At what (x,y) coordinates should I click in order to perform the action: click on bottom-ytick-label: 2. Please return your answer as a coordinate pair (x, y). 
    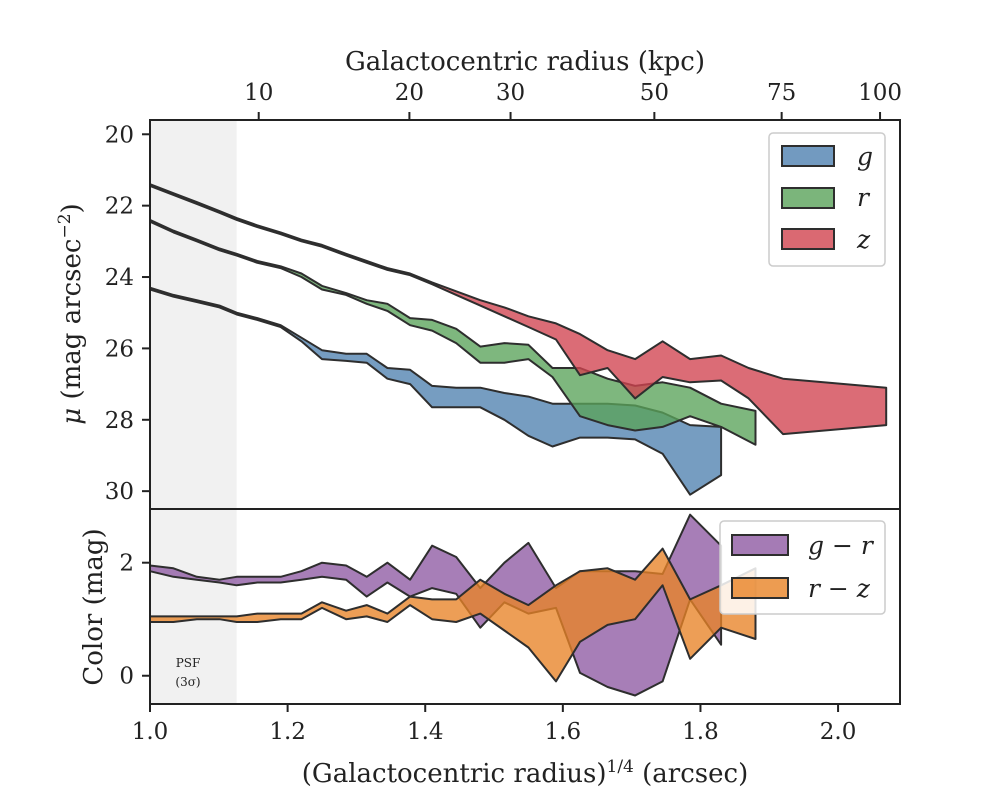
    Looking at the image, I should click on (126, 564).